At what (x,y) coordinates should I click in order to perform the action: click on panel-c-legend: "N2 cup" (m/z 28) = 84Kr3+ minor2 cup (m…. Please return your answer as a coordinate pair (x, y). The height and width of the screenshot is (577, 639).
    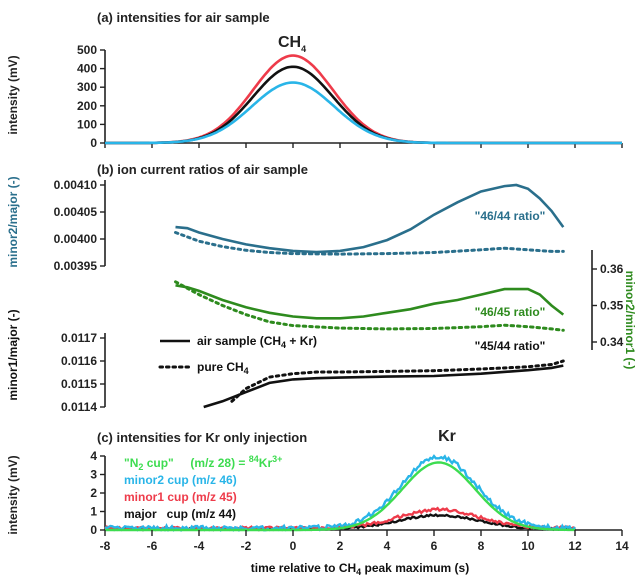
    Looking at the image, I should click on (203, 487).